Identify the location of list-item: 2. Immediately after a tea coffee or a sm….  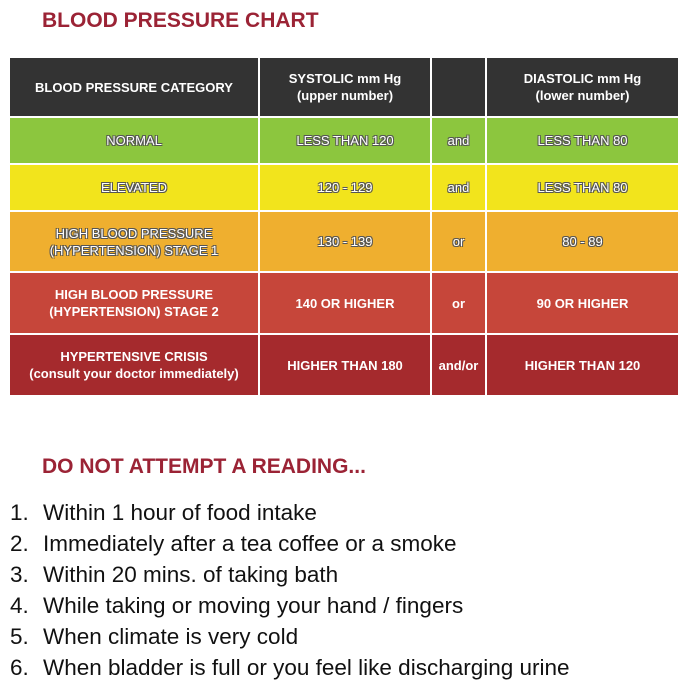
(233, 544).